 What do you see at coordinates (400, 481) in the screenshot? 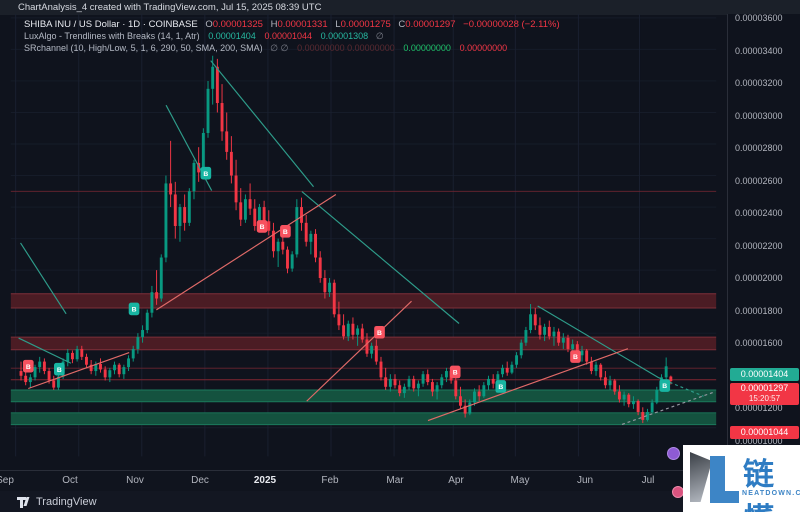
I see `time-axis: Sep Oct Nov Dec 2025 Feb Mar Apr May Jun Jul` at bounding box center [400, 481].